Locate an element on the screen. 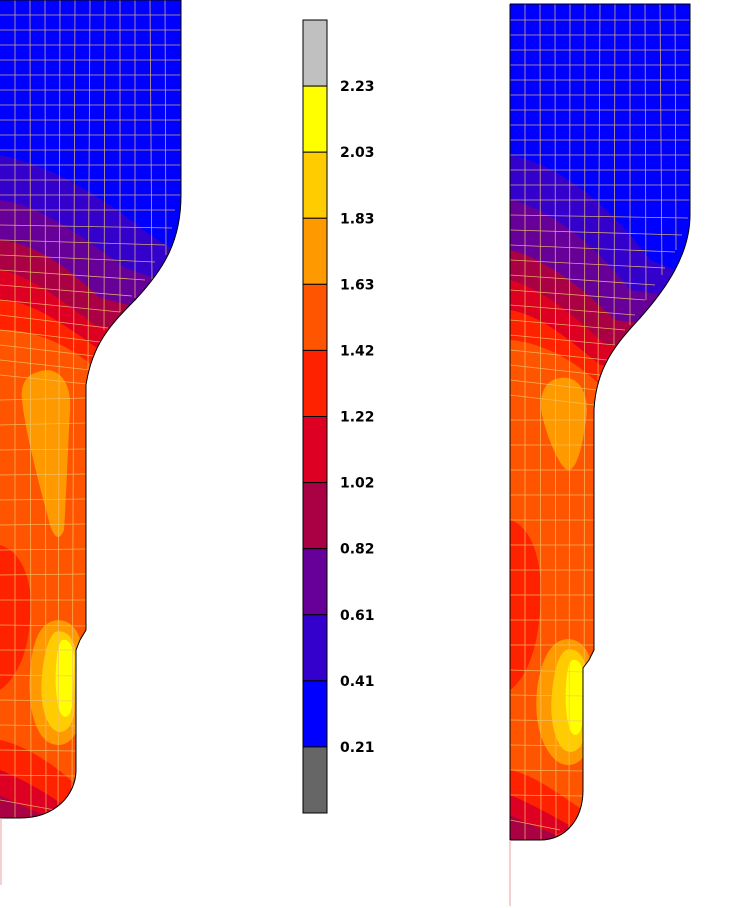  legend-label: 1.63 is located at coordinates (357, 285).